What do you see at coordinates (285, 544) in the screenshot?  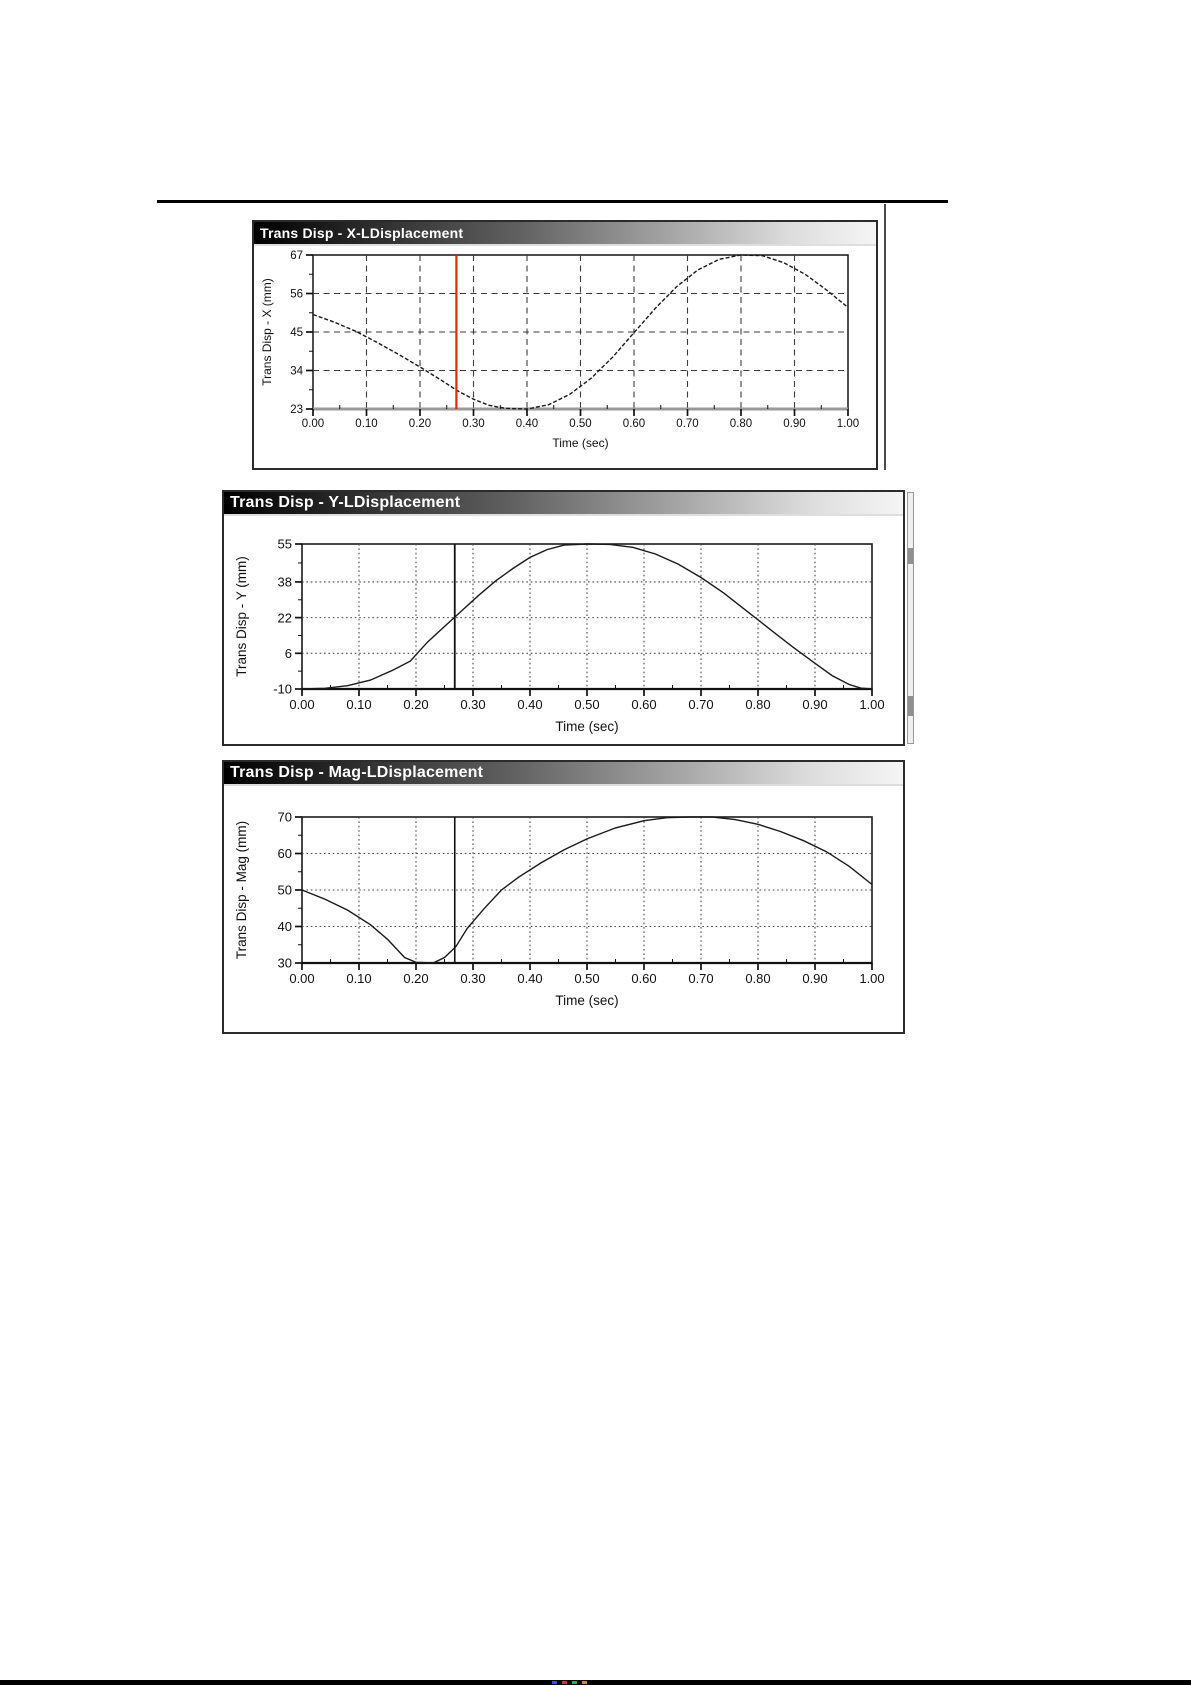 I see `y-tick-label: 55` at bounding box center [285, 544].